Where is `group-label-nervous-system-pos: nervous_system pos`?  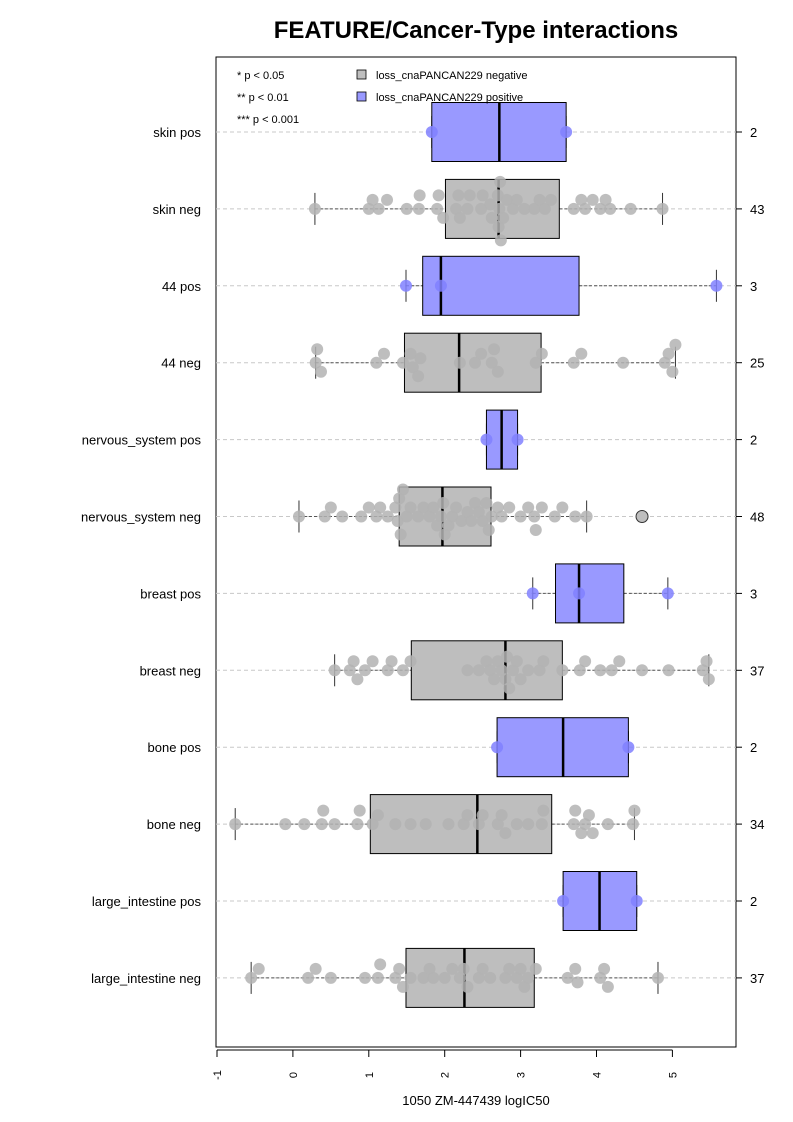
group-label-nervous-system-pos: nervous_system pos is located at coordinates (142, 440).